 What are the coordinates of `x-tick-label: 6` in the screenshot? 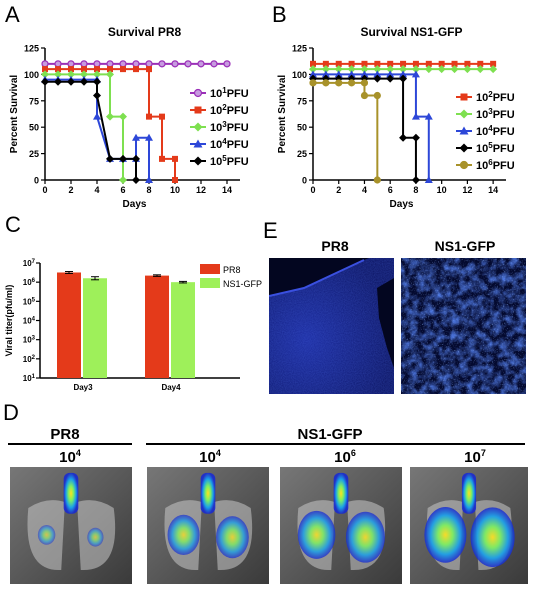 It's located at (390, 190).